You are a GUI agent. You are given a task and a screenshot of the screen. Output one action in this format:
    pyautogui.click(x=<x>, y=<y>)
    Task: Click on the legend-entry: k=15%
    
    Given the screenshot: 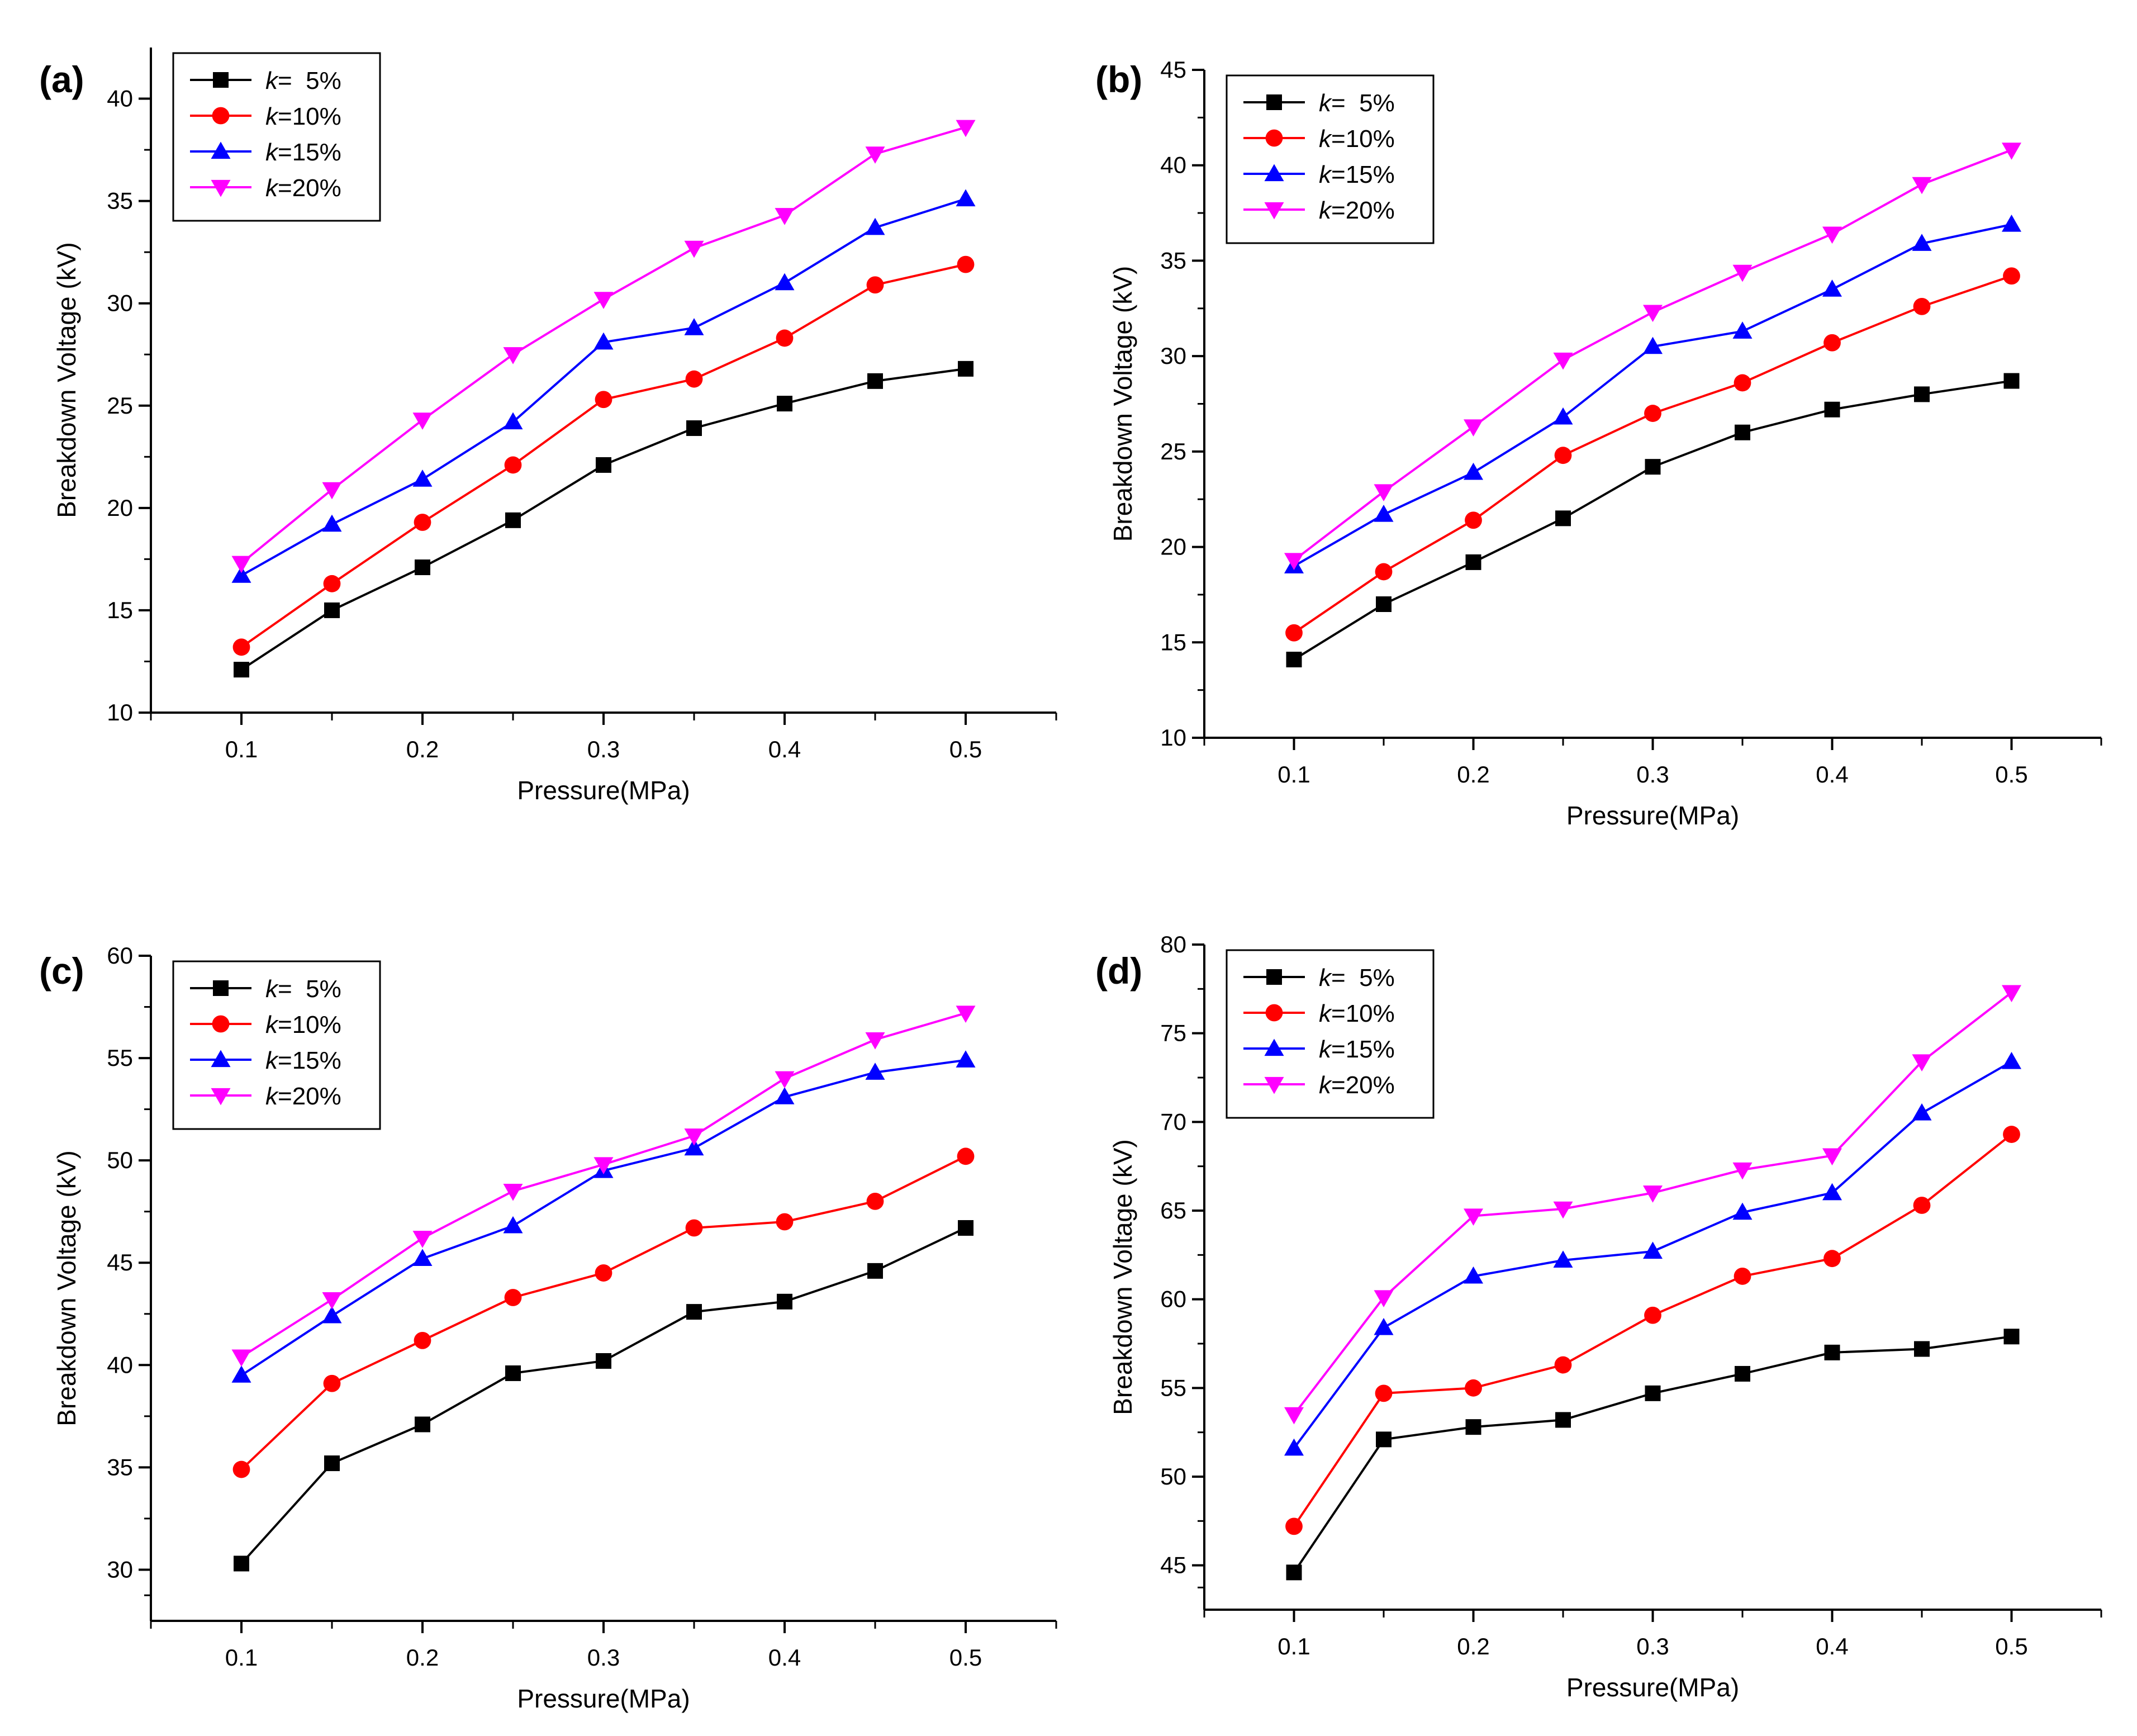 What is the action you would take?
    pyautogui.click(x=265, y=152)
    